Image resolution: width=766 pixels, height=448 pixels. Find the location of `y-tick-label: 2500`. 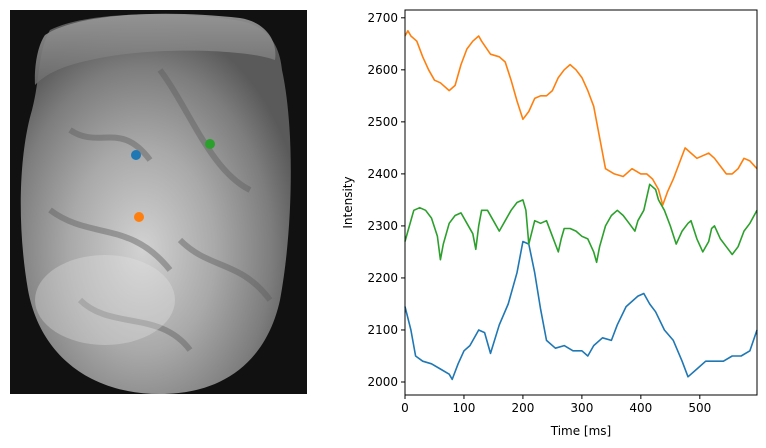

y-tick-label: 2500 is located at coordinates (382, 122).